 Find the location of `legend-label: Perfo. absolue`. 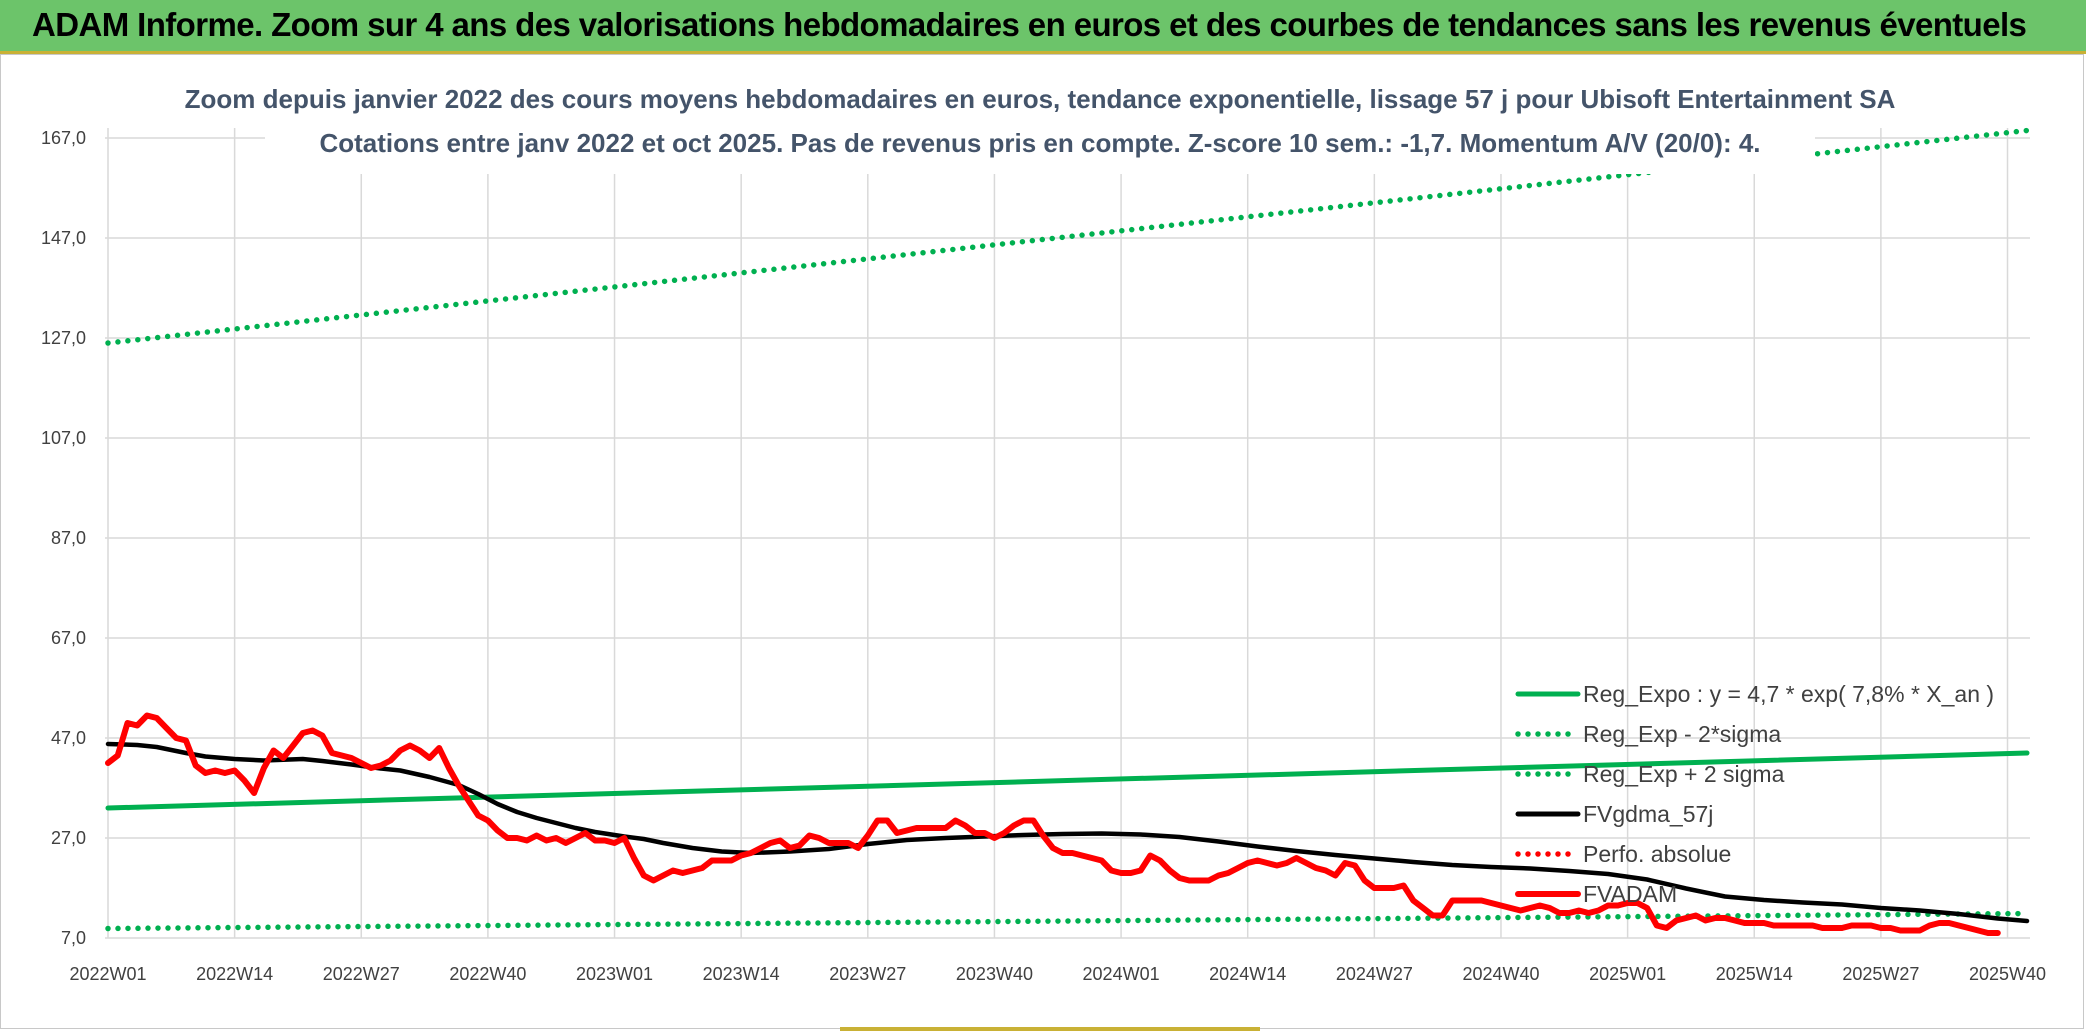

legend-label: Perfo. absolue is located at coordinates (1657, 854).